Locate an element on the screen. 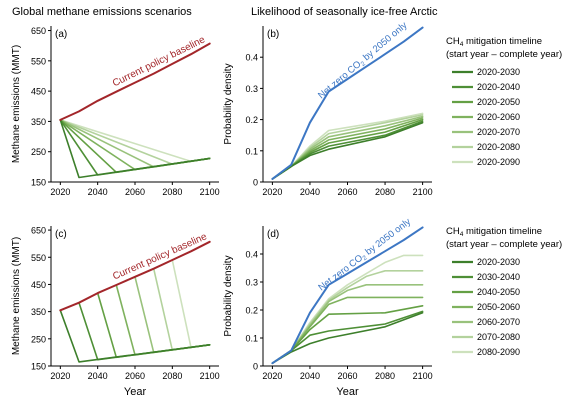 The width and height of the screenshot is (575, 401). series-line-2020-2070 is located at coordinates (347, 147).